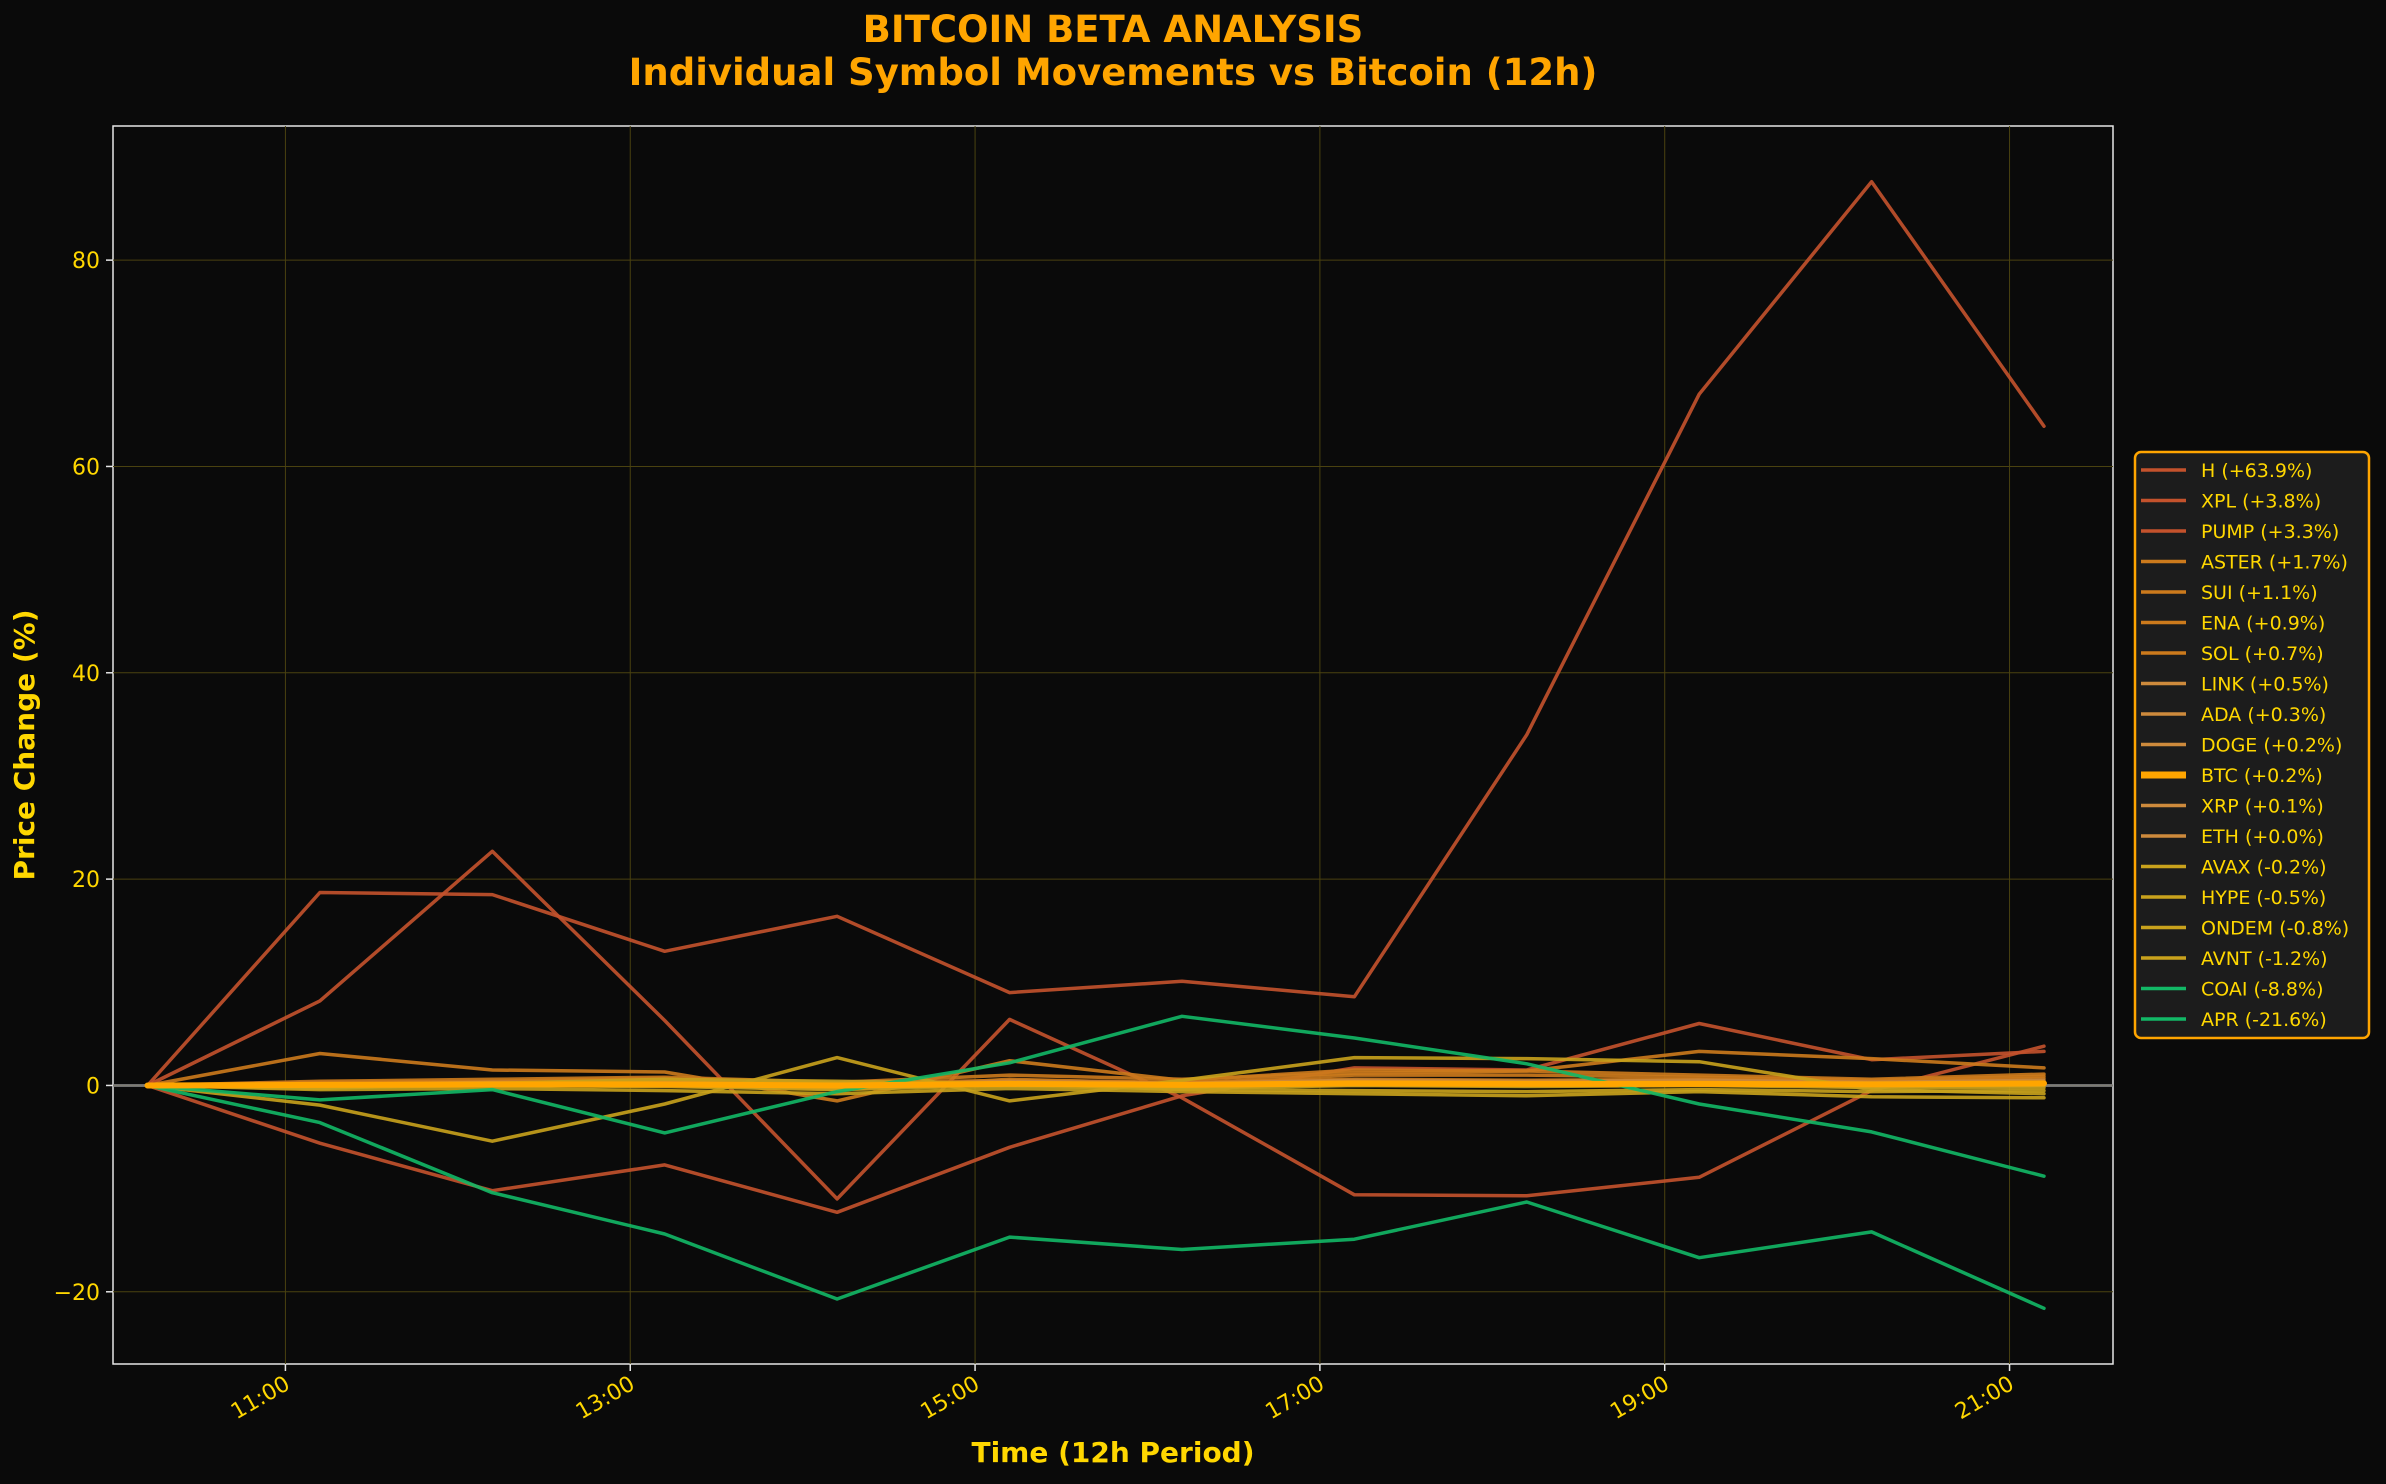  What do you see at coordinates (93, 1086) in the screenshot?
I see `y-tick-label: 0` at bounding box center [93, 1086].